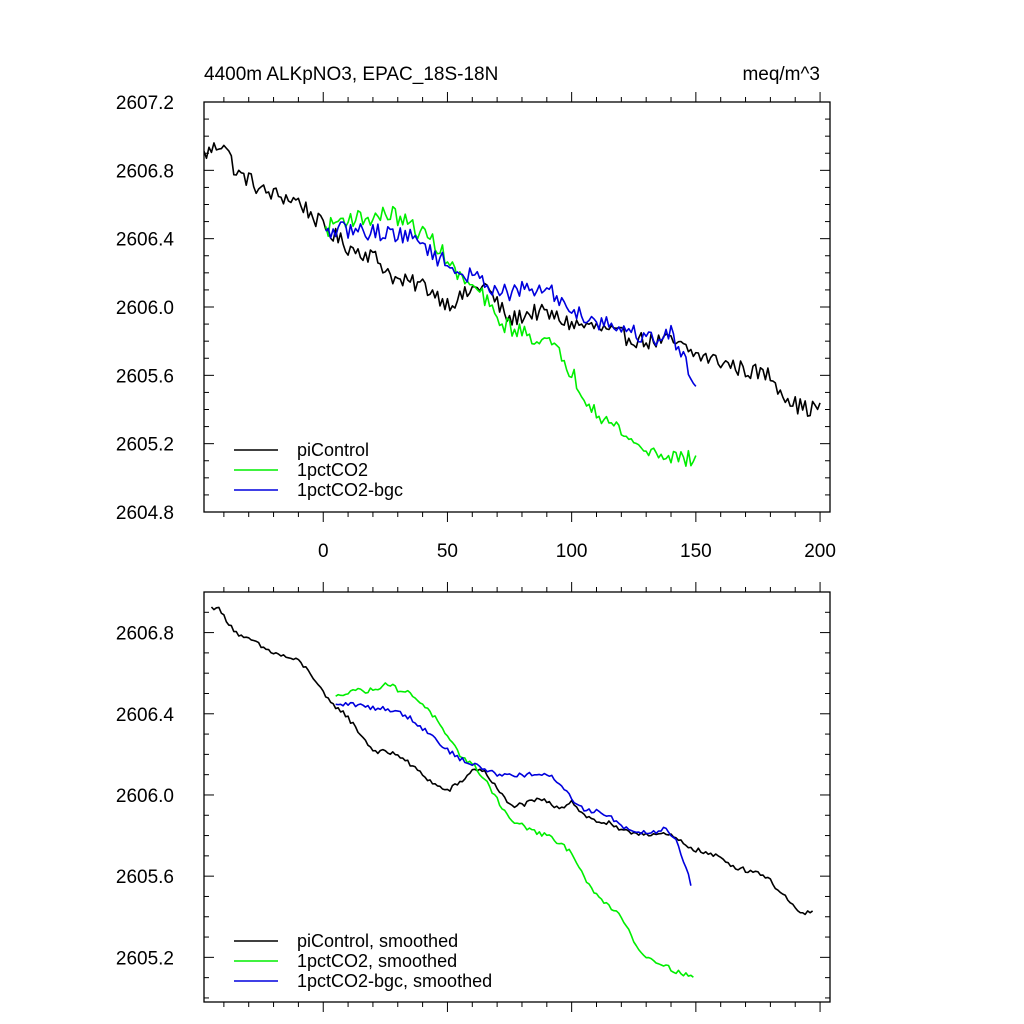  I want to click on series-line-1pctco2-bgc, so click(511, 304).